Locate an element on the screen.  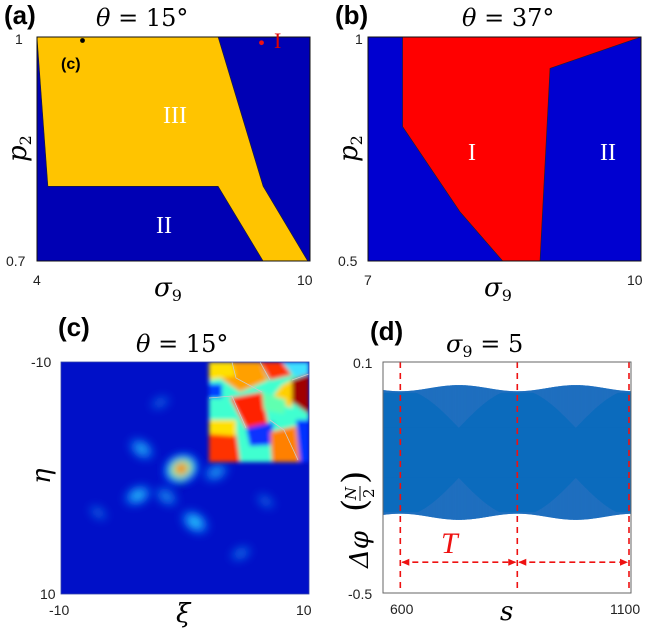
panel-a-ytick-min: 0.7 is located at coordinates (16, 261).